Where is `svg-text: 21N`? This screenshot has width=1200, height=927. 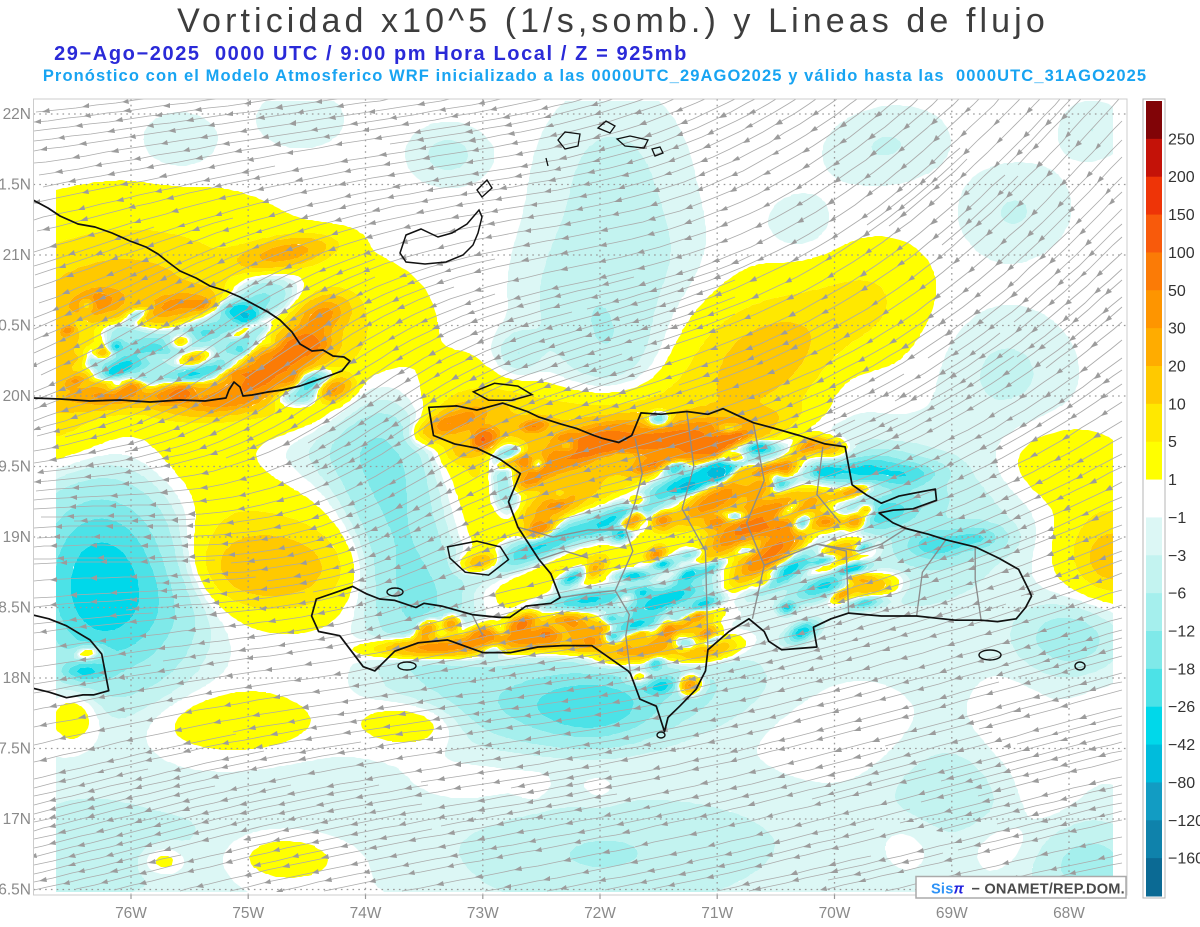 svg-text: 21N is located at coordinates (17, 255).